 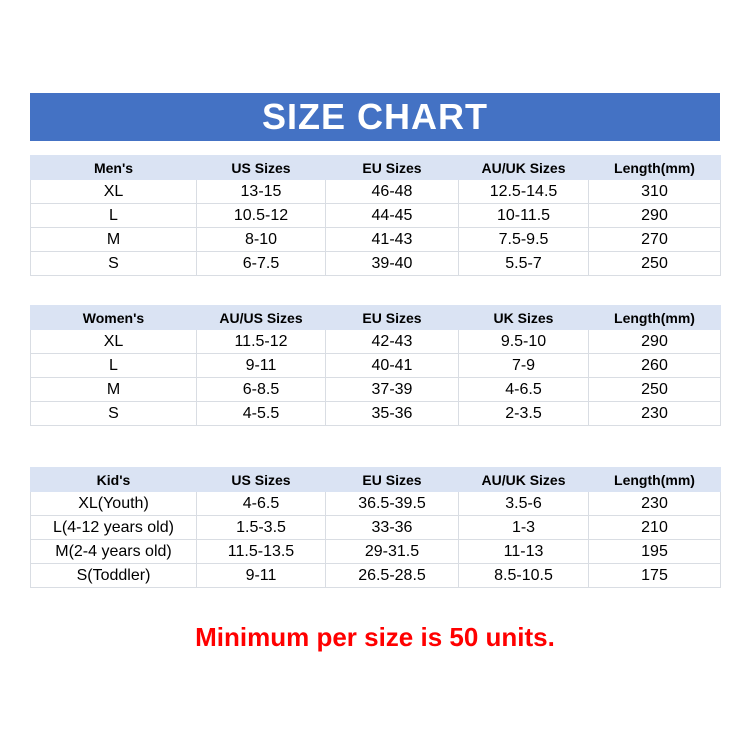 What do you see at coordinates (261, 215) in the screenshot?
I see `table-cell: 10.5-12` at bounding box center [261, 215].